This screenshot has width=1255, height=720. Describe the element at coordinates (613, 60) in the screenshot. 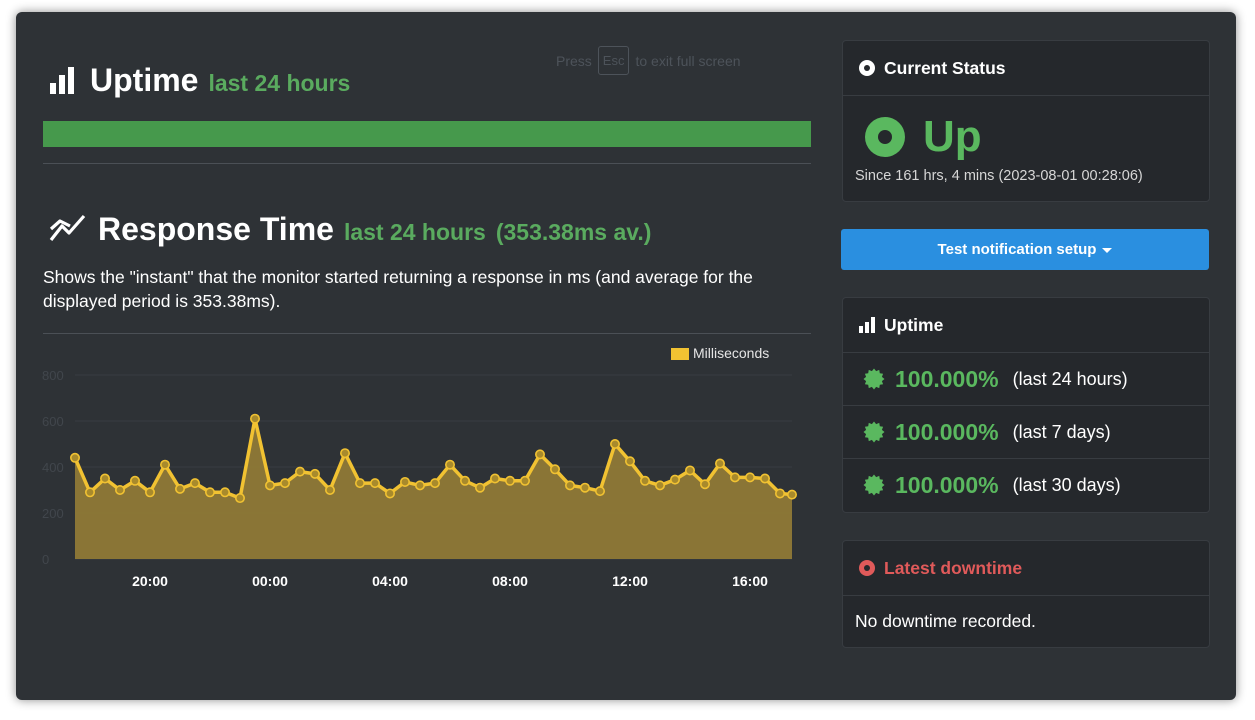

I see `esc-key: Esc` at that location.